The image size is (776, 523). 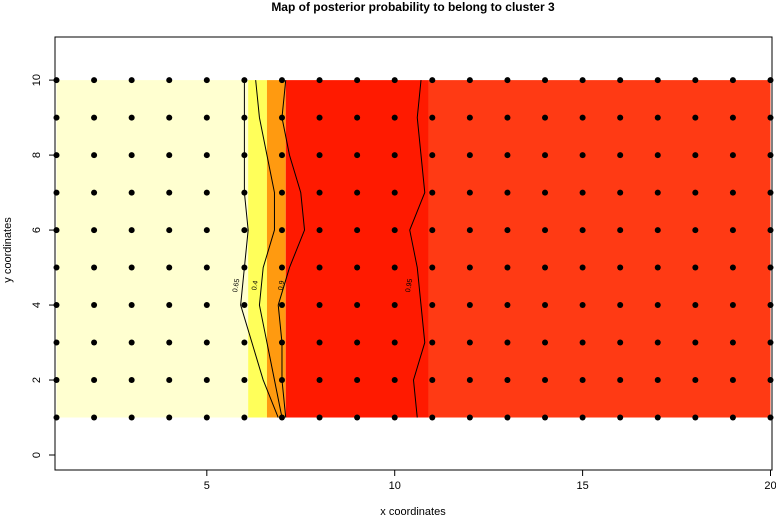 What do you see at coordinates (357, 249) in the screenshot?
I see `probability-band` at bounding box center [357, 249].